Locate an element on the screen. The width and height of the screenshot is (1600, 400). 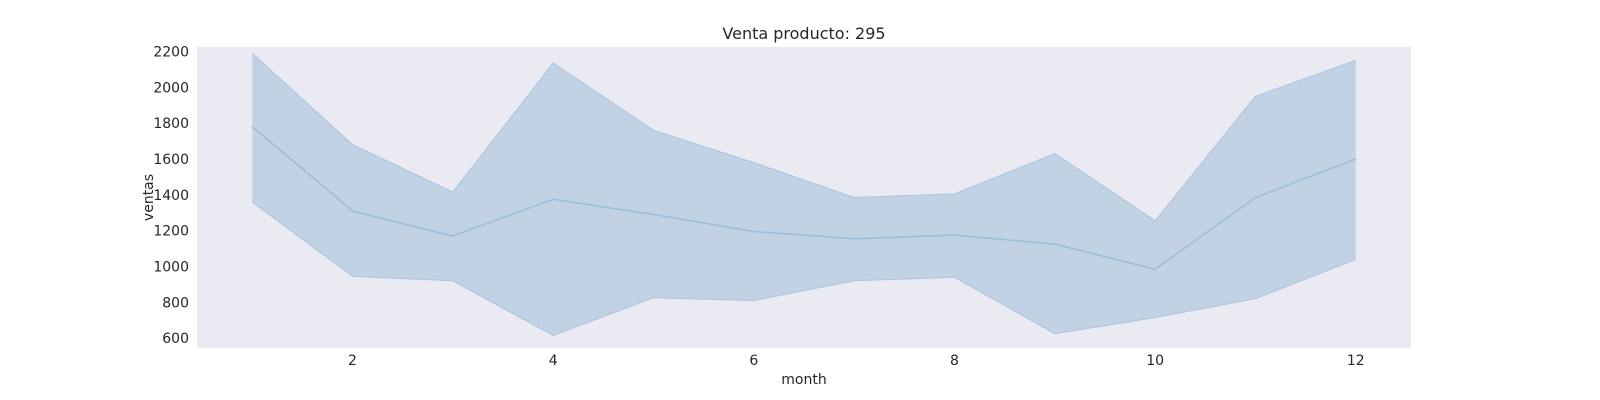
x-tick-label: 2 is located at coordinates (352, 361).